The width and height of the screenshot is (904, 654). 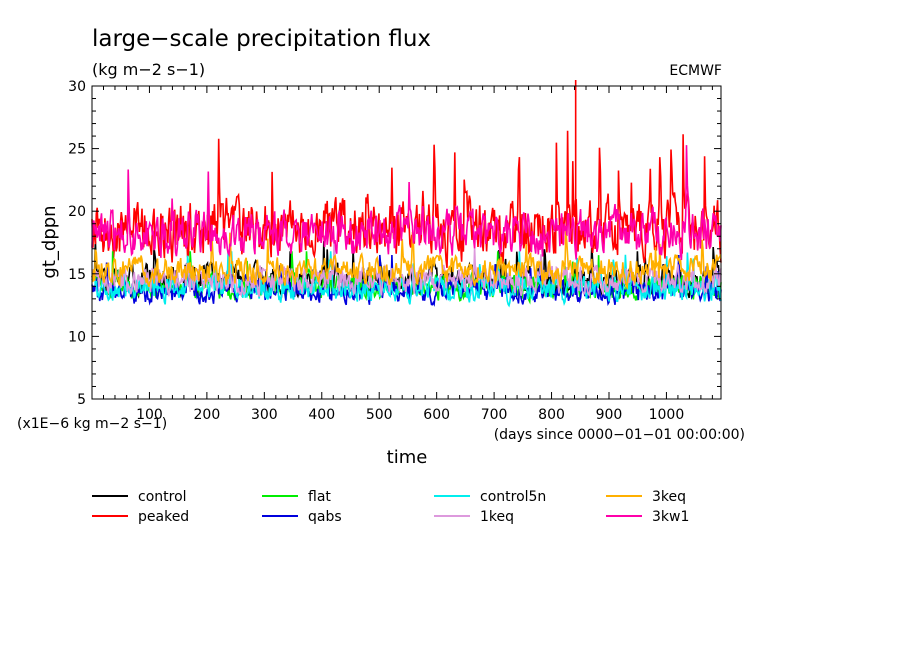 I want to click on legend-label-control: control, so click(x=162, y=497).